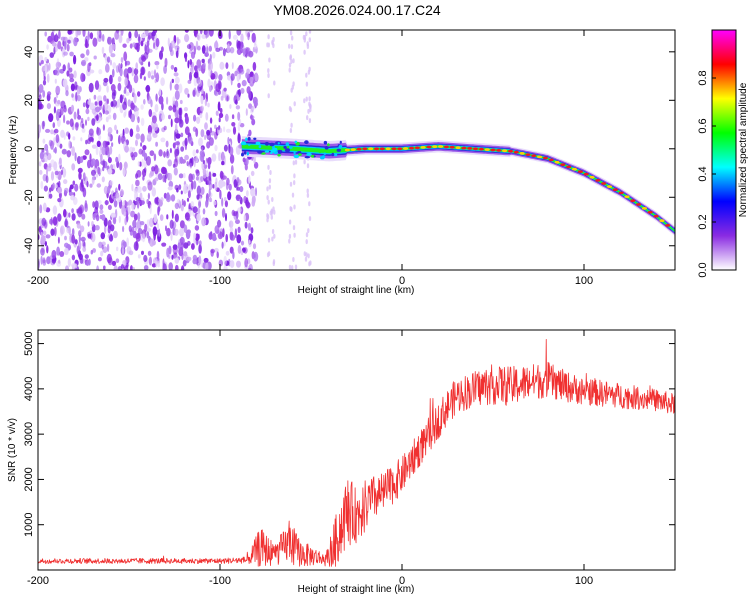 This screenshot has height=600, width=750. What do you see at coordinates (38, 281) in the screenshot?
I see `spectrogram-x-tick-label: -200` at bounding box center [38, 281].